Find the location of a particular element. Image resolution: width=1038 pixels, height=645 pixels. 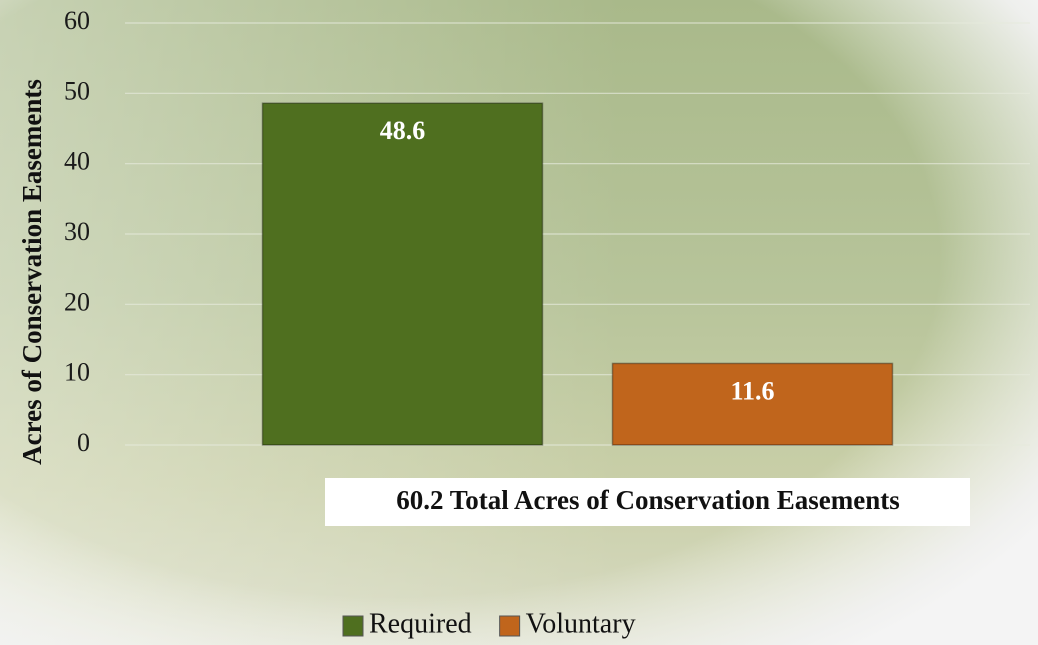

y-axis-title: Acres of Conservation Easements is located at coordinates (32, 272).